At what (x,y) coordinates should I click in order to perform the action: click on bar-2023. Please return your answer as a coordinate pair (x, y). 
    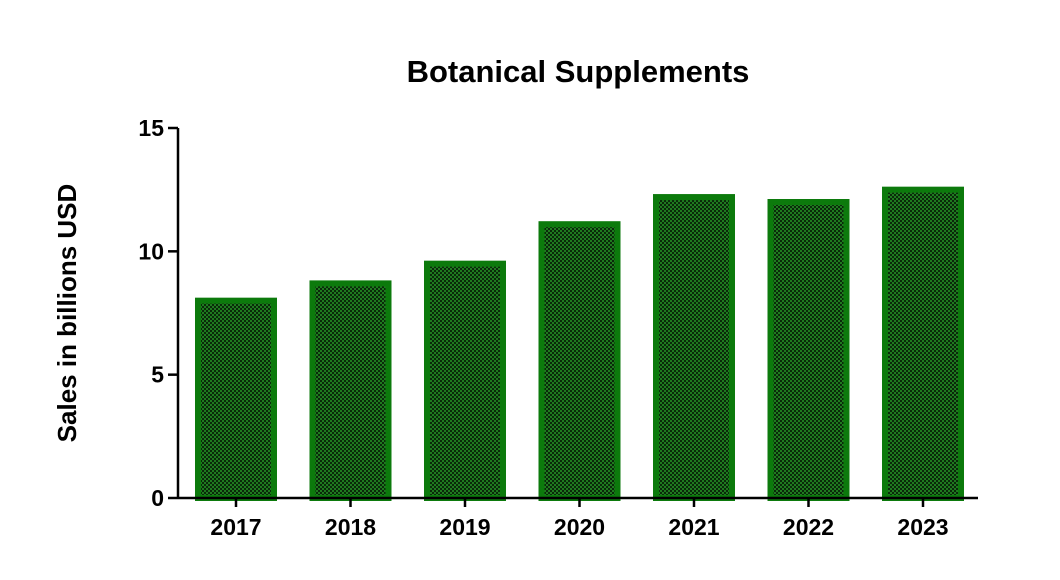
    Looking at the image, I should click on (923, 344).